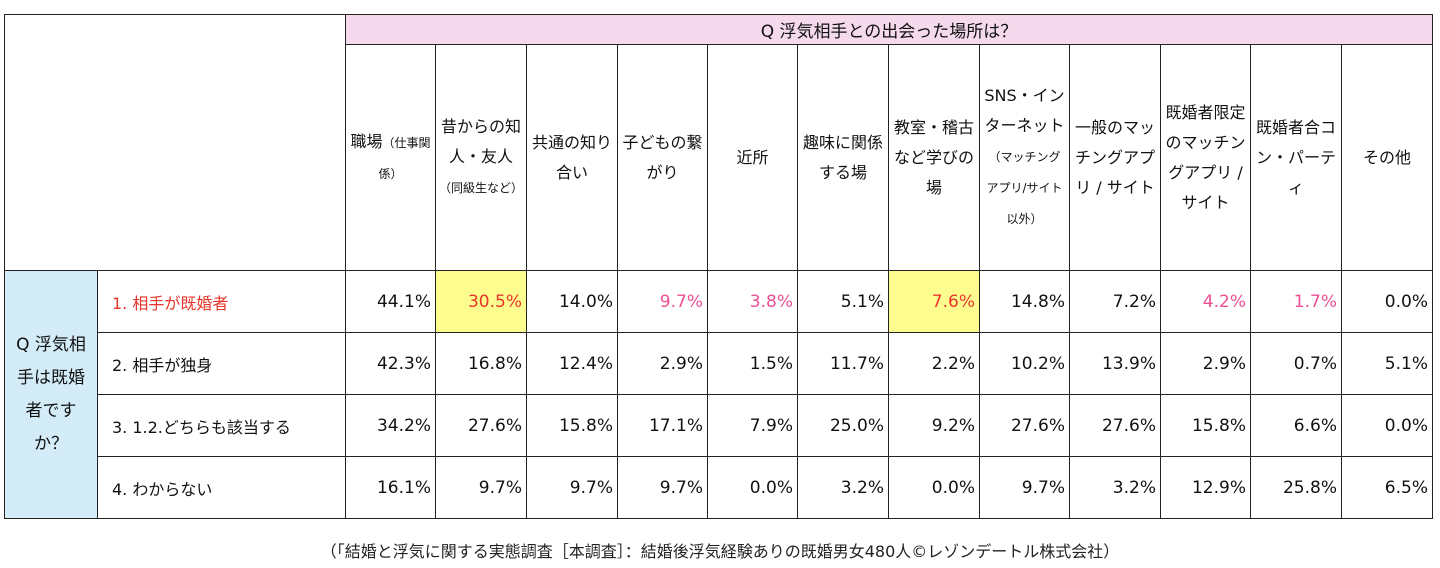 Image resolution: width=1440 pixels, height=568 pixels. Describe the element at coordinates (390, 487) in the screenshot. I see `value-cell: 16.1%` at that location.